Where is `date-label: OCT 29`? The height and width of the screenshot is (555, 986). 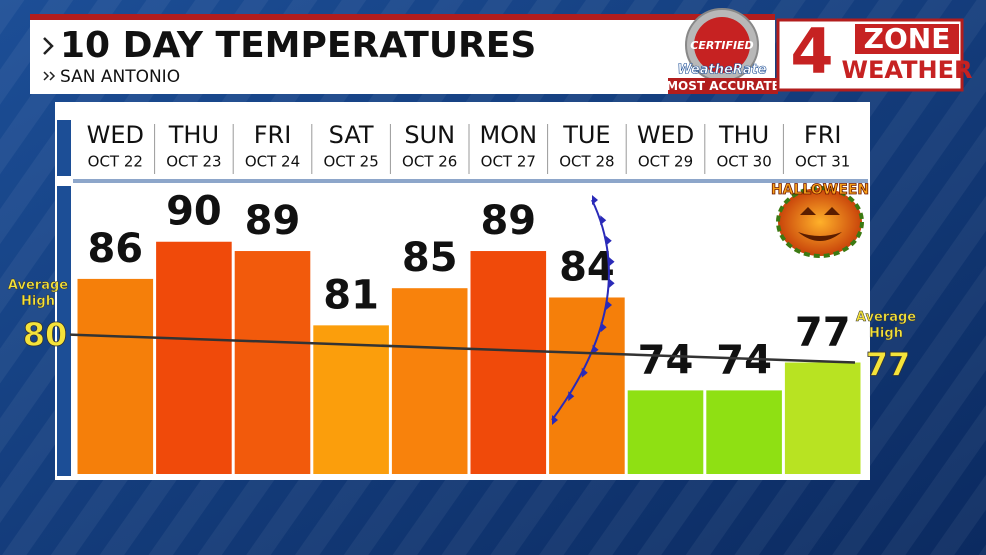 date-label: OCT 29 is located at coordinates (665, 162).